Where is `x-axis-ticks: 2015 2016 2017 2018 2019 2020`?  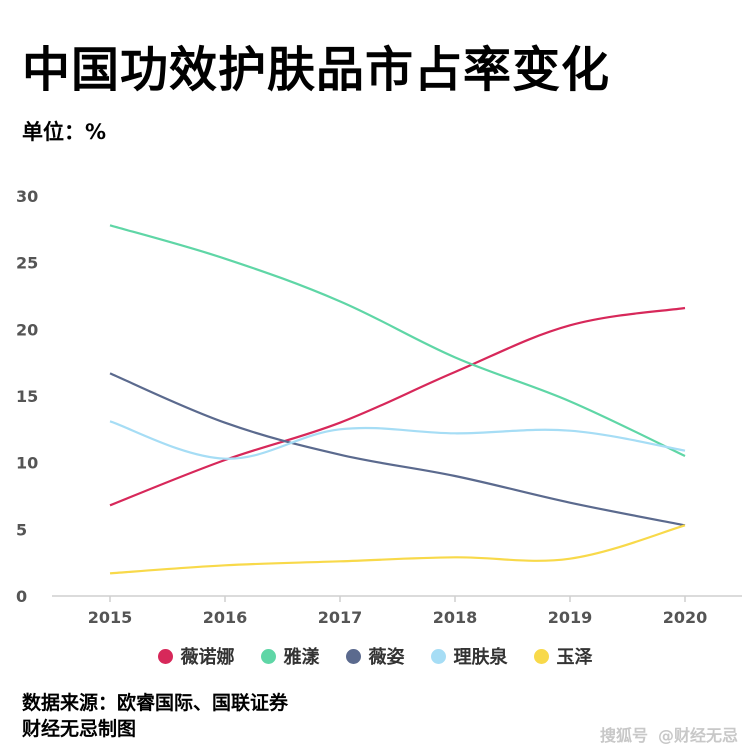 x-axis-ticks: 2015 2016 2017 2018 2019 2020 is located at coordinates (398, 611).